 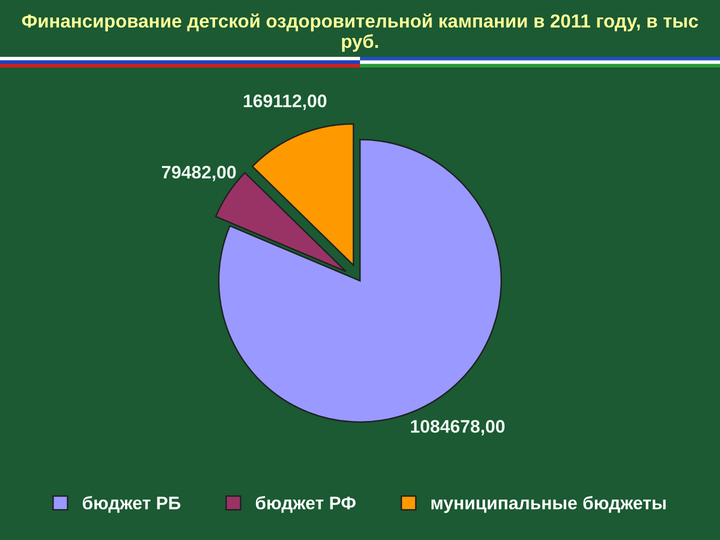 What do you see at coordinates (199, 174) in the screenshot?
I see `data-label: 79482,00` at bounding box center [199, 174].